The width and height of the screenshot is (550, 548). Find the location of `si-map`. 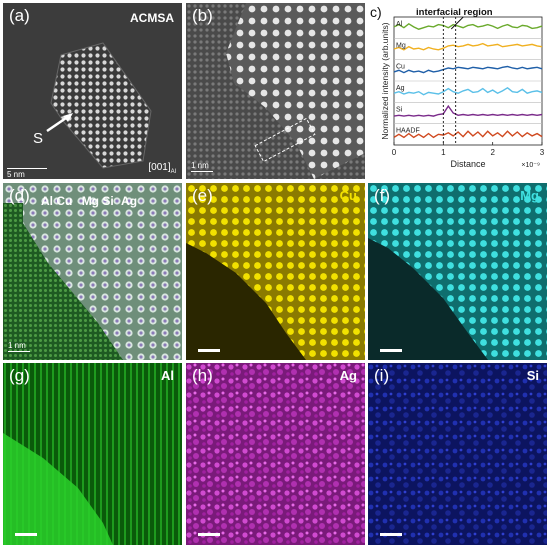

si-map is located at coordinates (457, 454).